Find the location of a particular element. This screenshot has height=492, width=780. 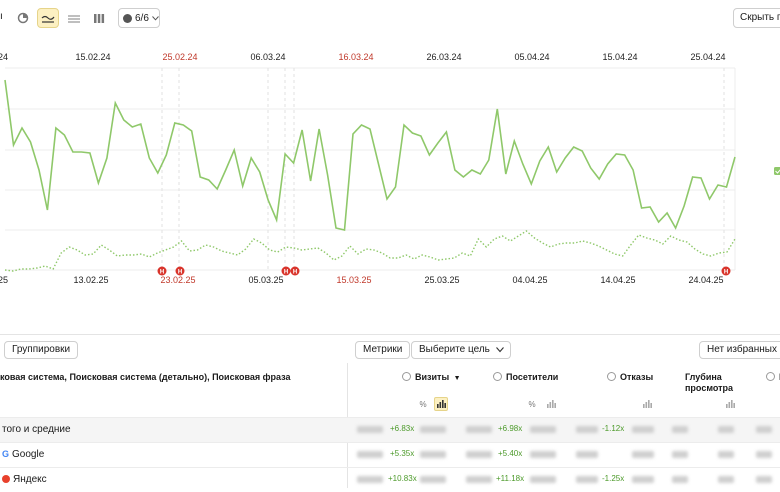

bottom-date-label: 25.03.25 is located at coordinates (441, 280).